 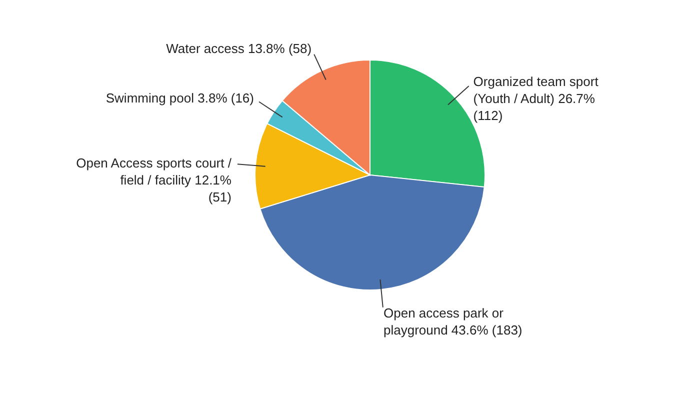 What do you see at coordinates (536, 98) in the screenshot?
I see `slice-label: Organized team sport (Youth / Adult) 26.7% (112)` at bounding box center [536, 98].